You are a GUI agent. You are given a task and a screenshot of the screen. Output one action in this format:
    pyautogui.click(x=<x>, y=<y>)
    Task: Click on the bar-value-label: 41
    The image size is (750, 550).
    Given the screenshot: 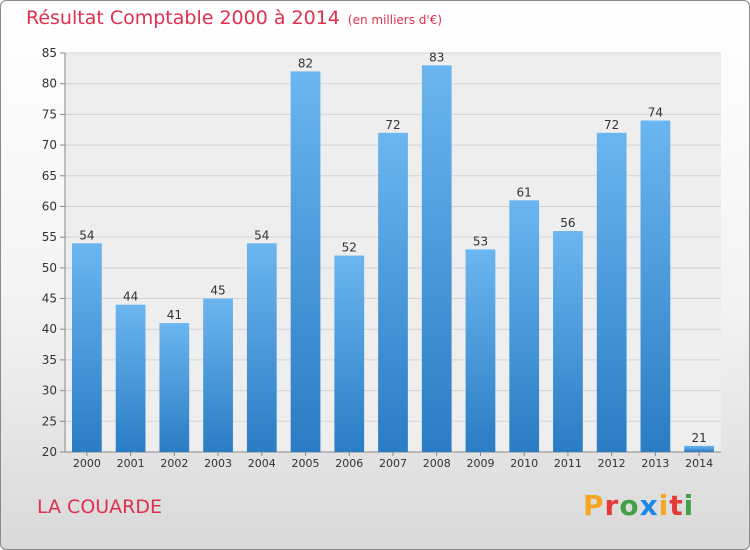 What is the action you would take?
    pyautogui.click(x=174, y=315)
    